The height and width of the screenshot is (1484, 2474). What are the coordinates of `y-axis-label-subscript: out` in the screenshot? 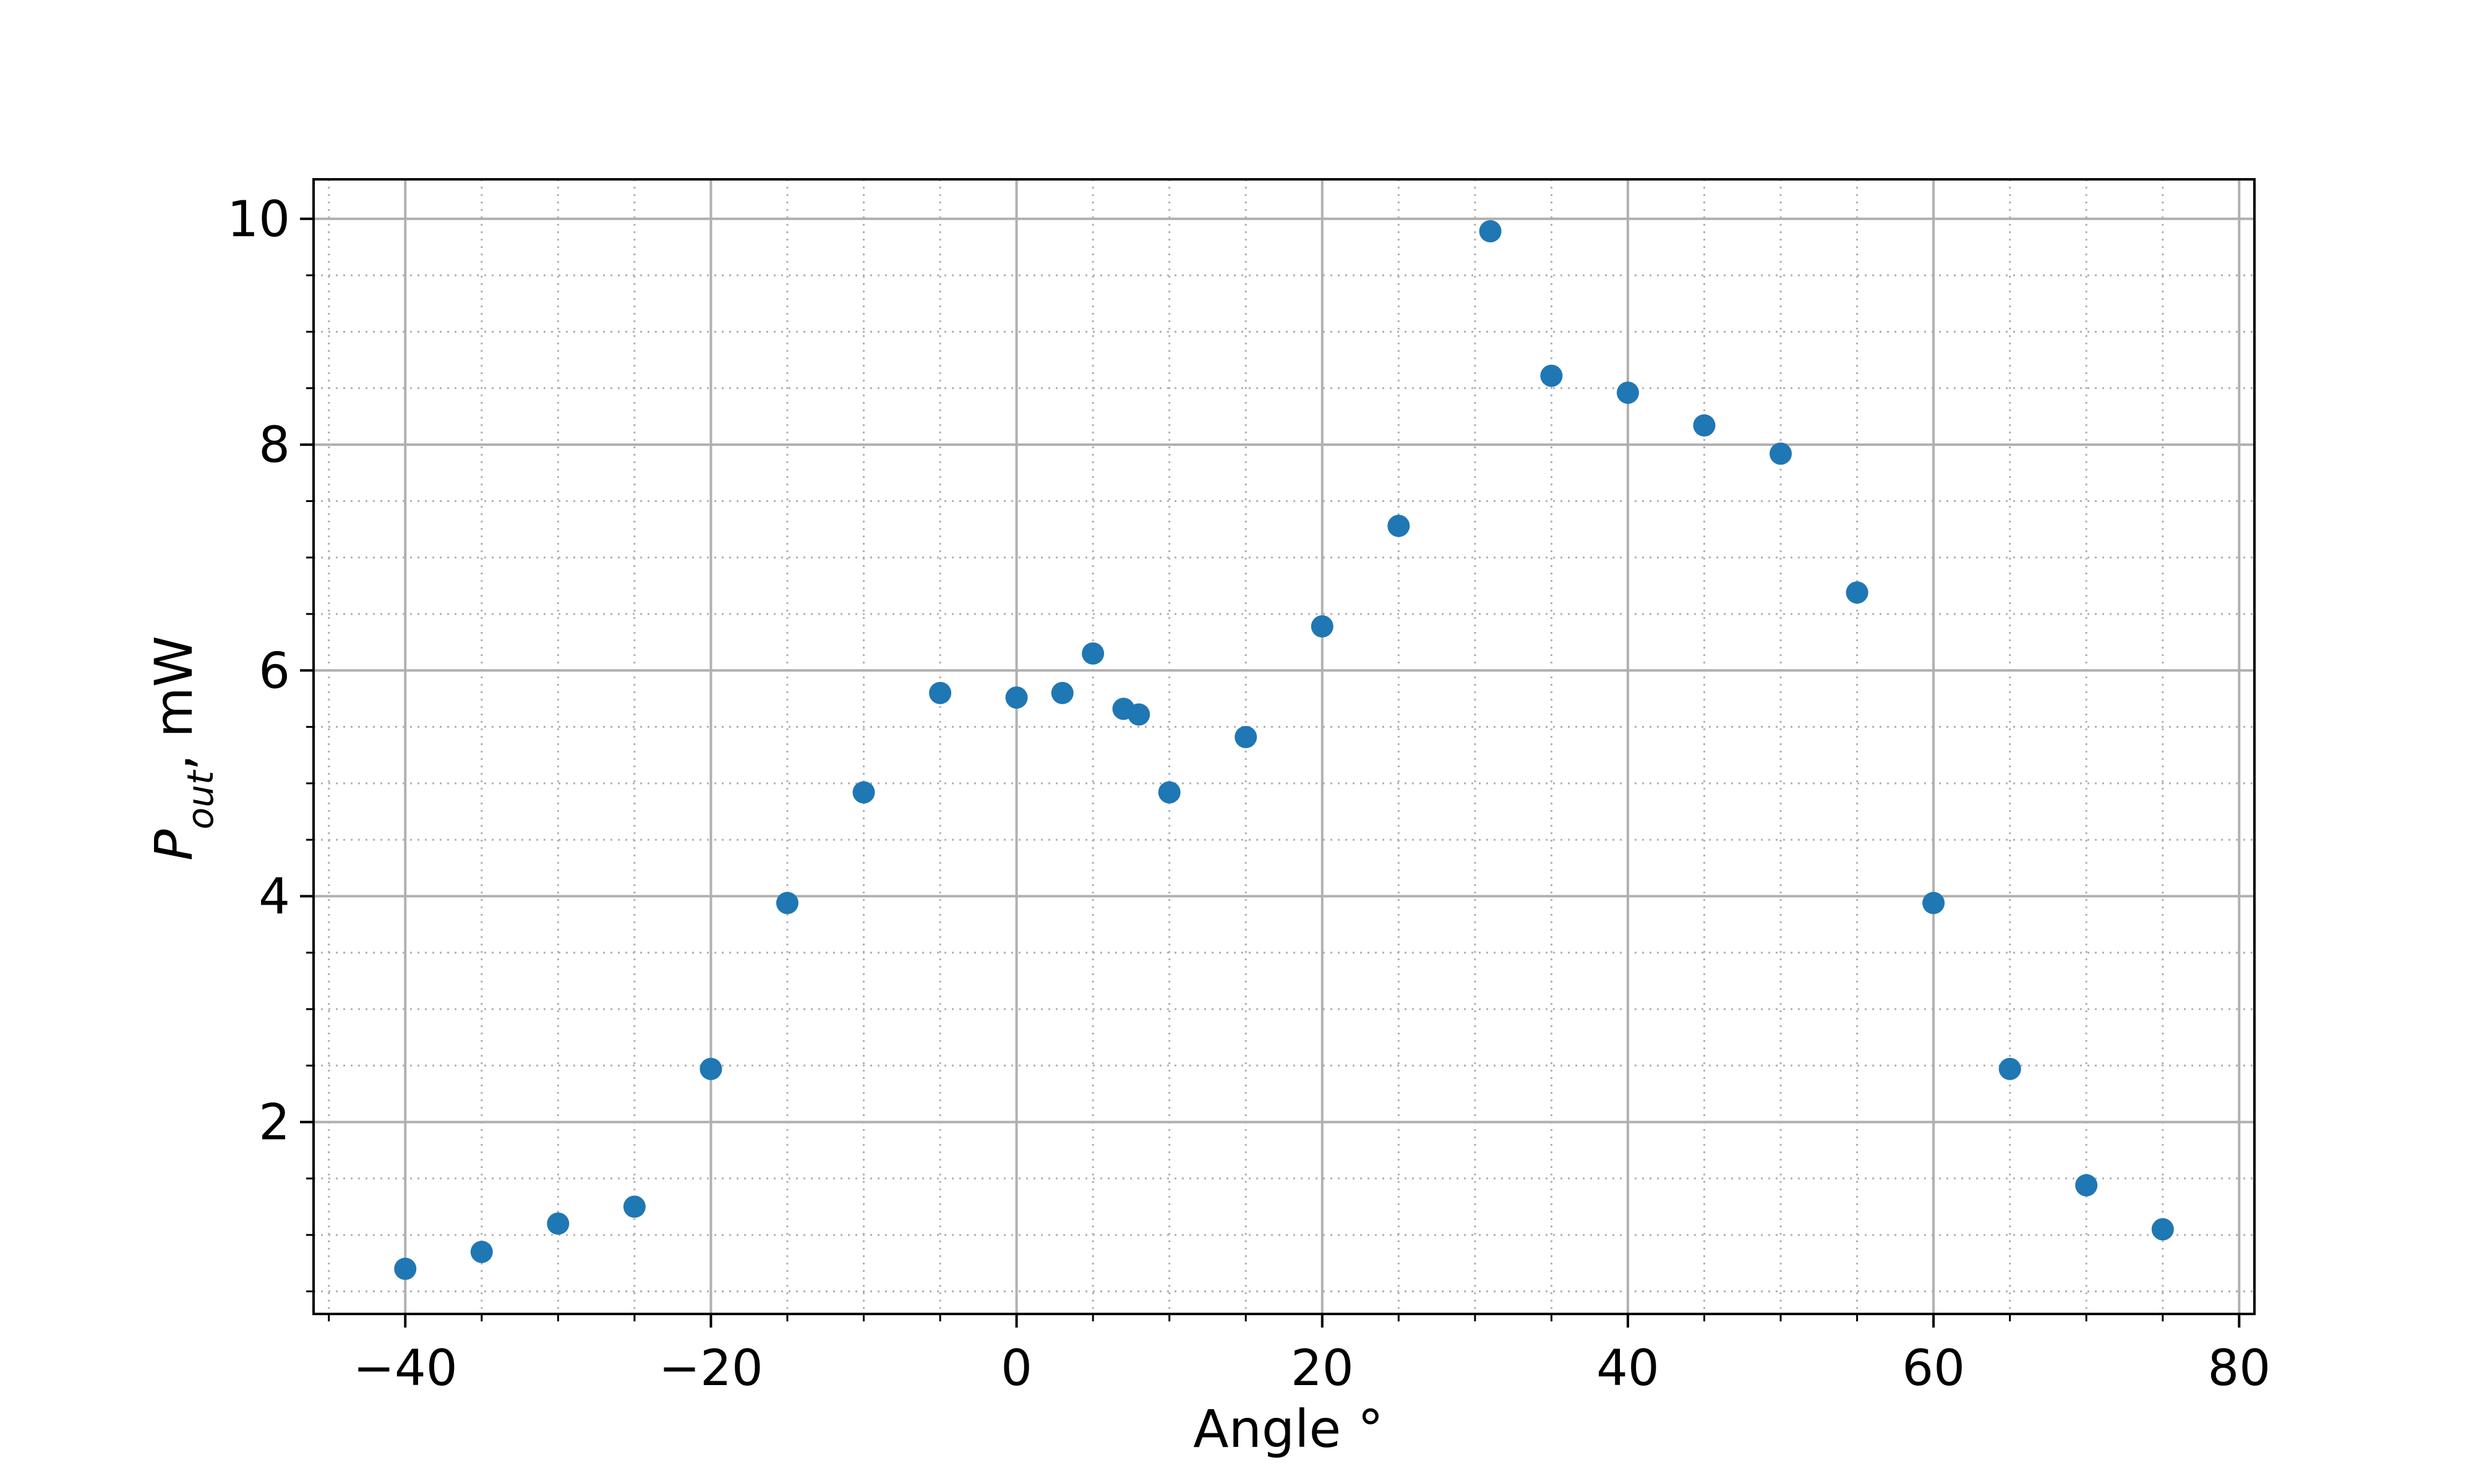 It's located at (200, 799).